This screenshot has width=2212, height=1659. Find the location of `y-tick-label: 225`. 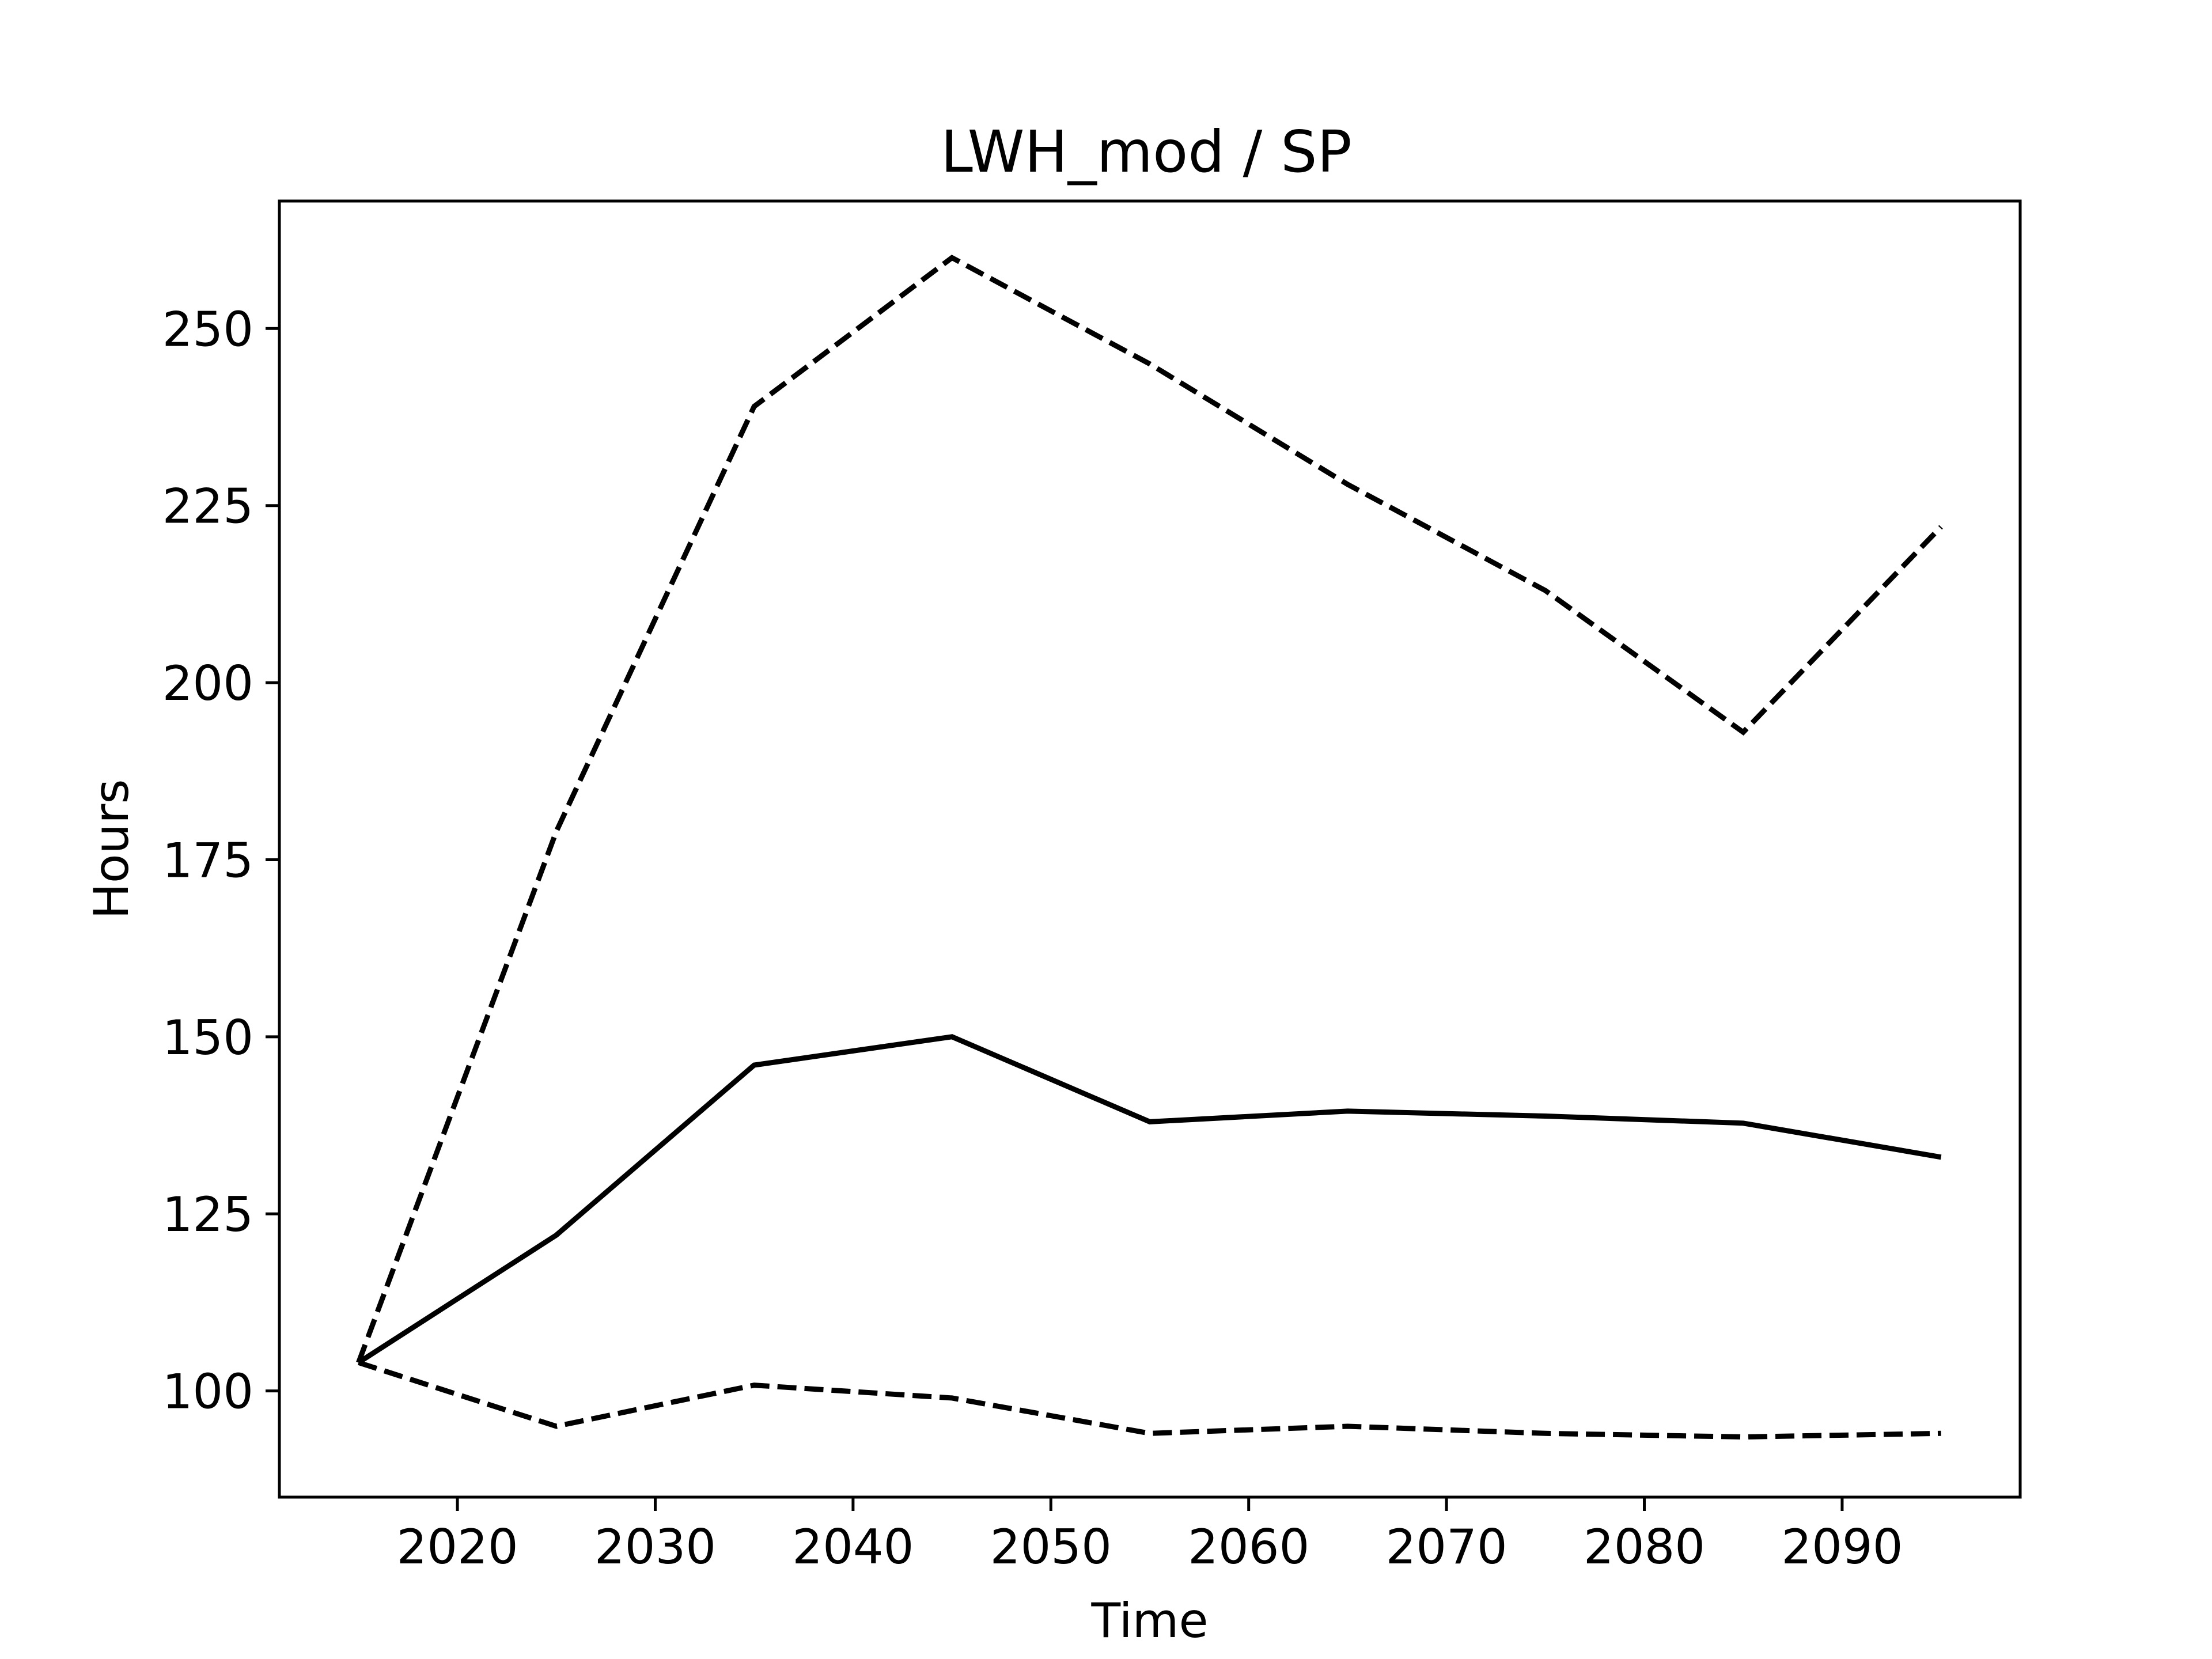

y-tick-label: 225 is located at coordinates (207, 507).